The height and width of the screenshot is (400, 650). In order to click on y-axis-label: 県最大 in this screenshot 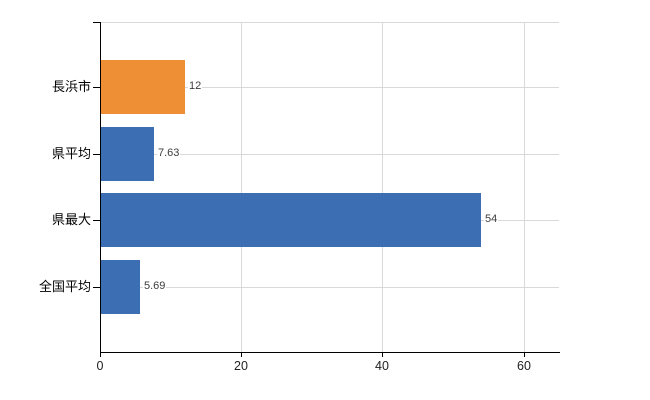, I will do `click(71, 219)`.